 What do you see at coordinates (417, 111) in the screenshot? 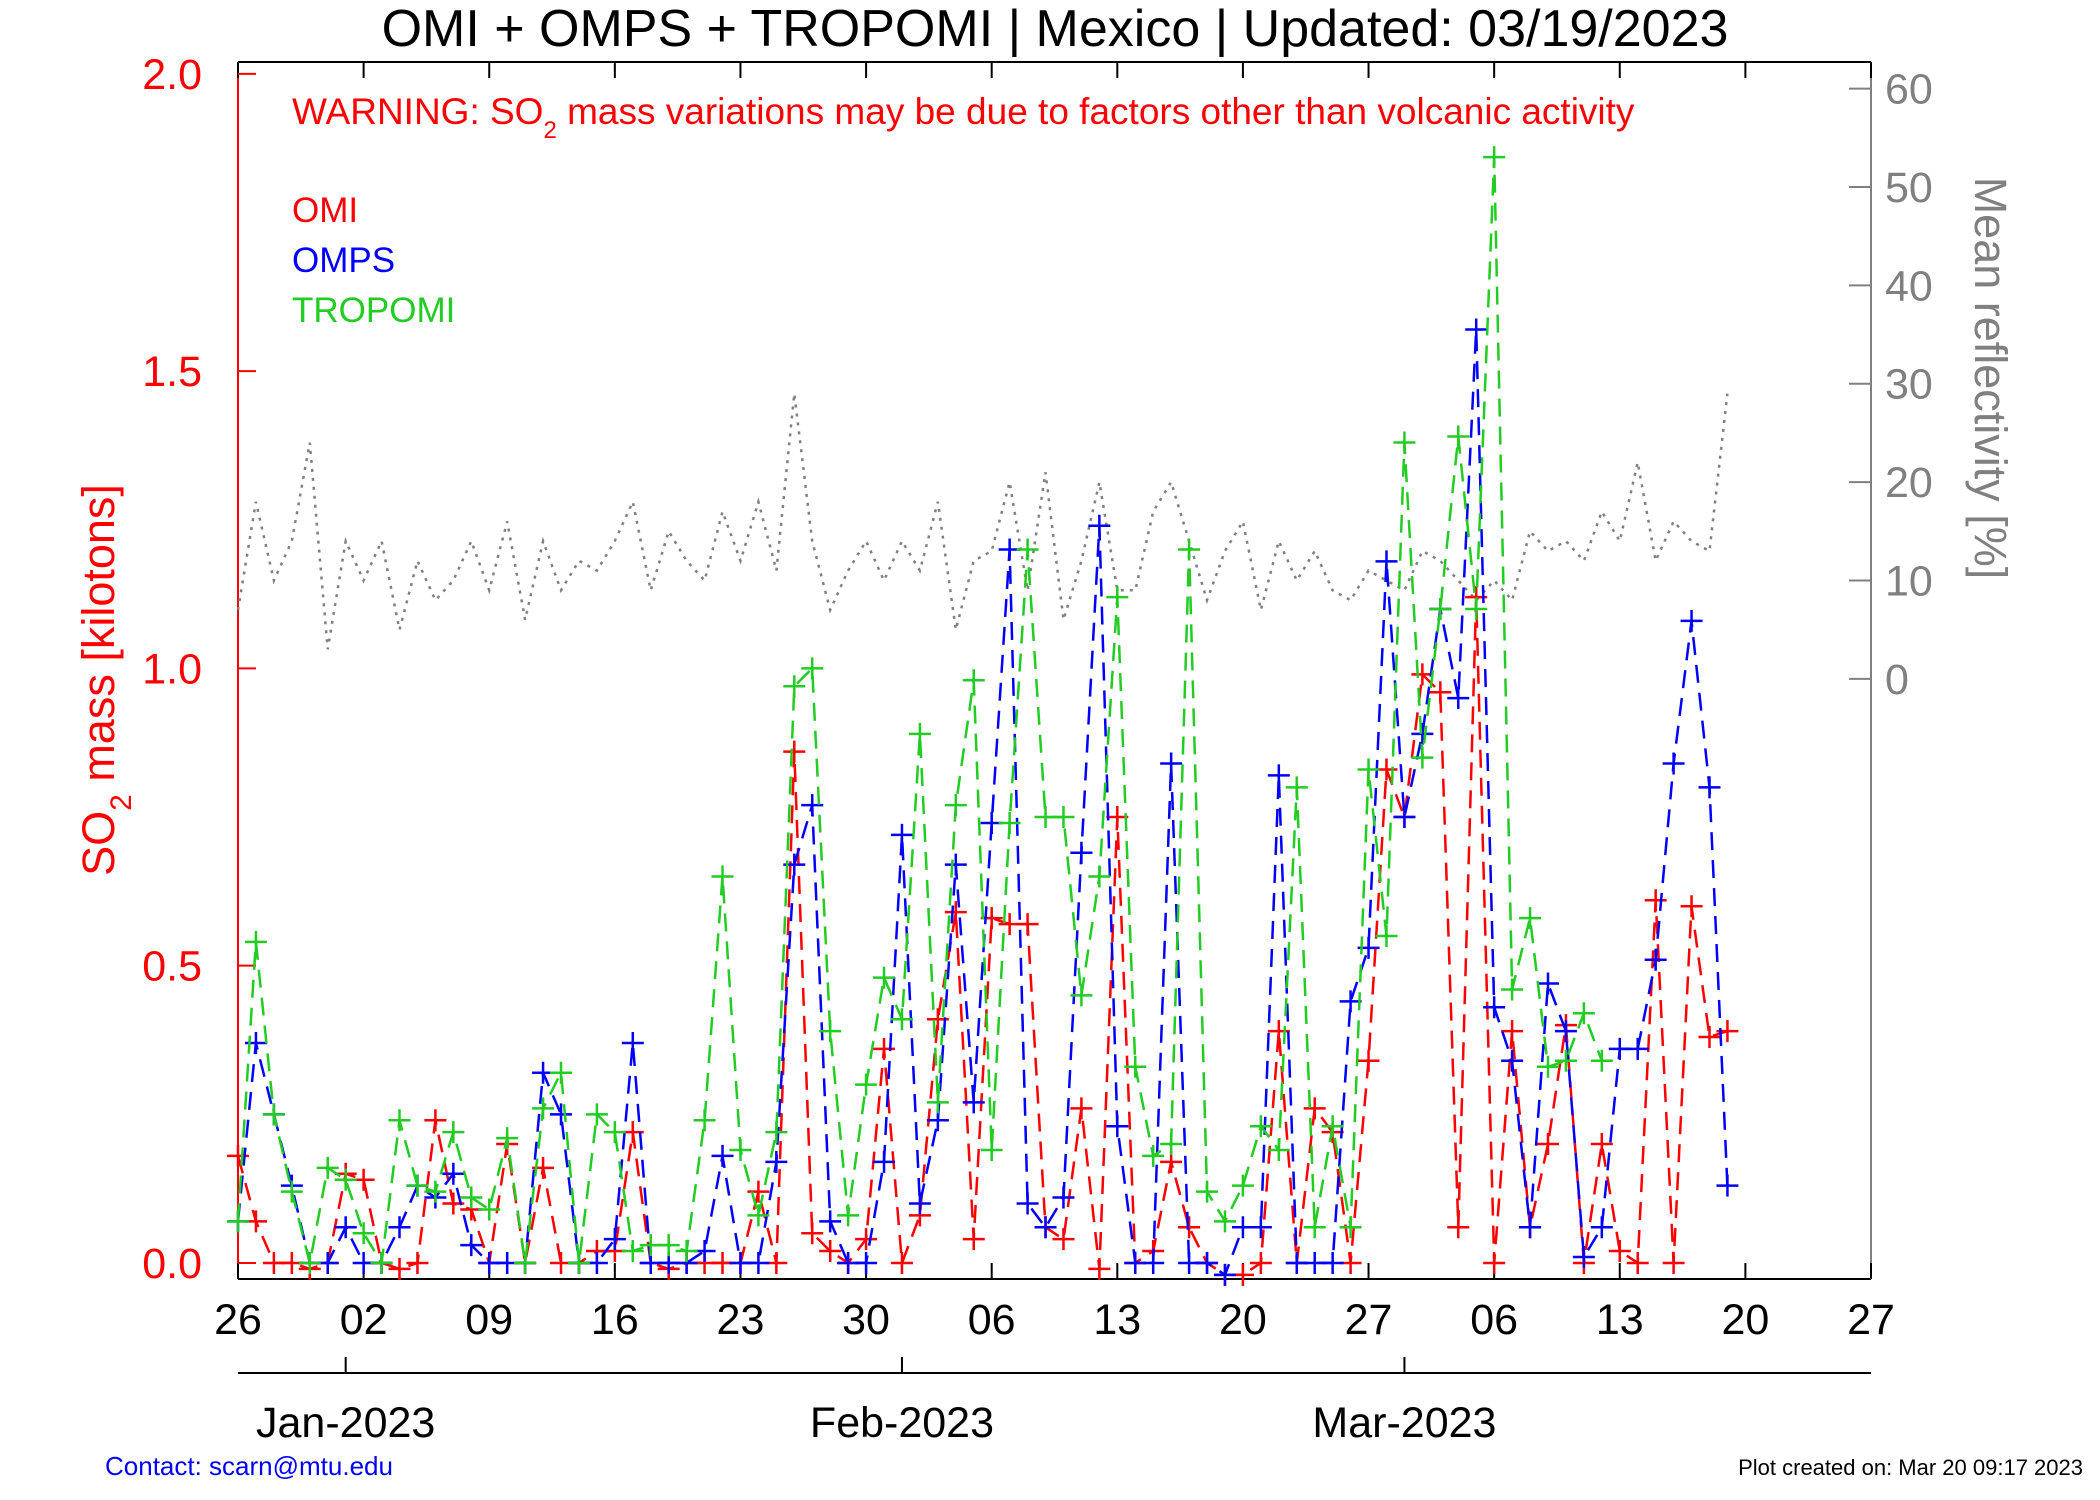
I see `annotation-part: WARNING: SO` at bounding box center [417, 111].